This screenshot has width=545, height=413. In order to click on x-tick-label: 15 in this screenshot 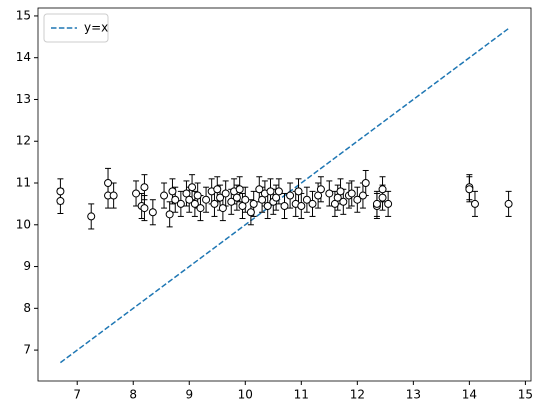, I will do `click(525, 395)`.